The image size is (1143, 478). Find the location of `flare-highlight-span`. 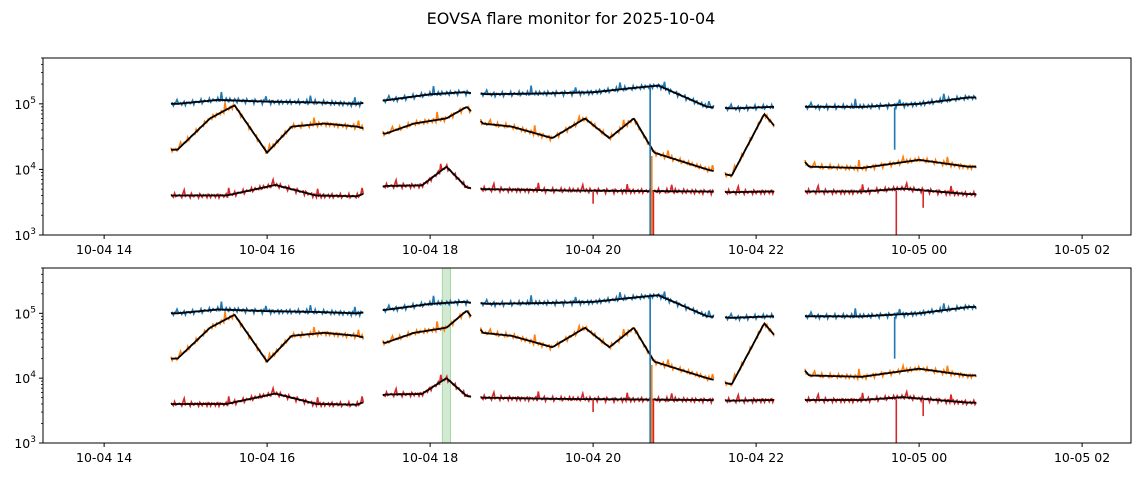

flare-highlight-span is located at coordinates (446, 355).